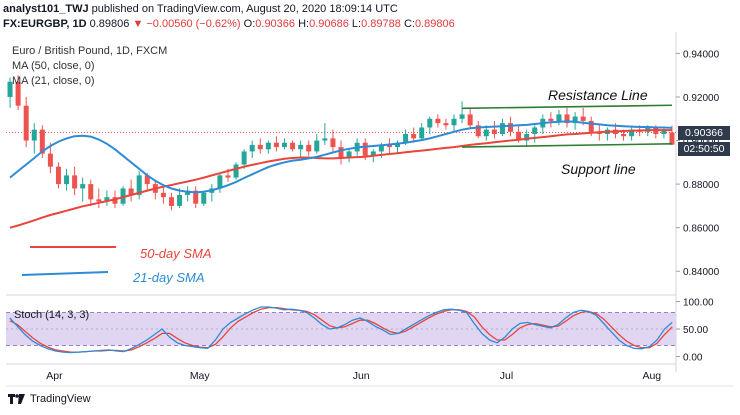  I want to click on resistance-label: Resistance Line, so click(598, 95).